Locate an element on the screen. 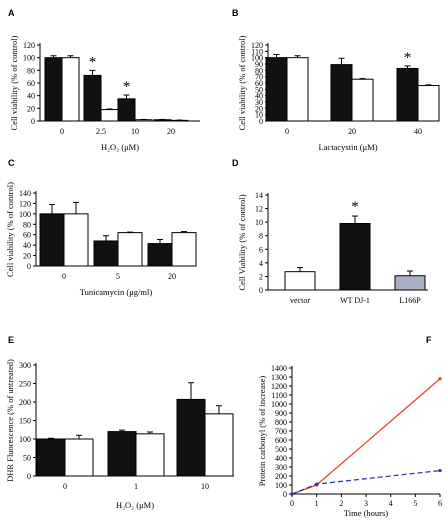  y-tick-label: 600 is located at coordinates (281, 440).